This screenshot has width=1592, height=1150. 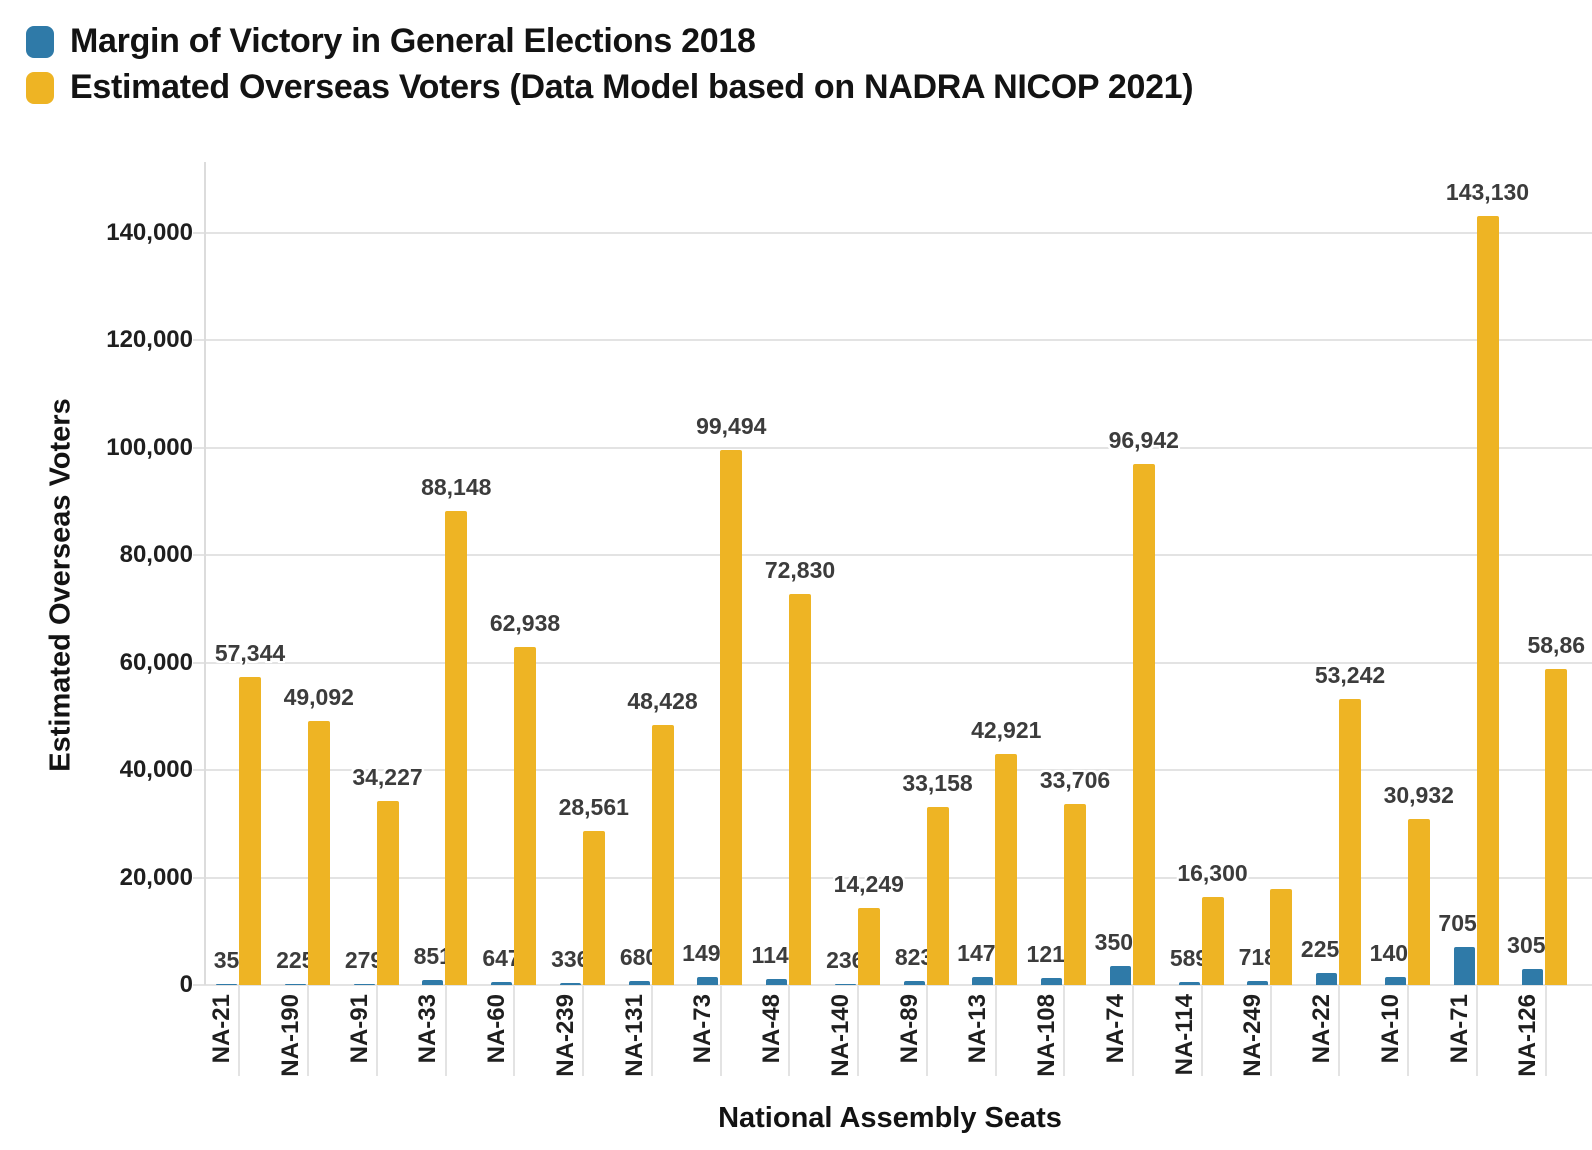 I want to click on bar-value-label-overseas: 14,249, so click(x=868, y=884).